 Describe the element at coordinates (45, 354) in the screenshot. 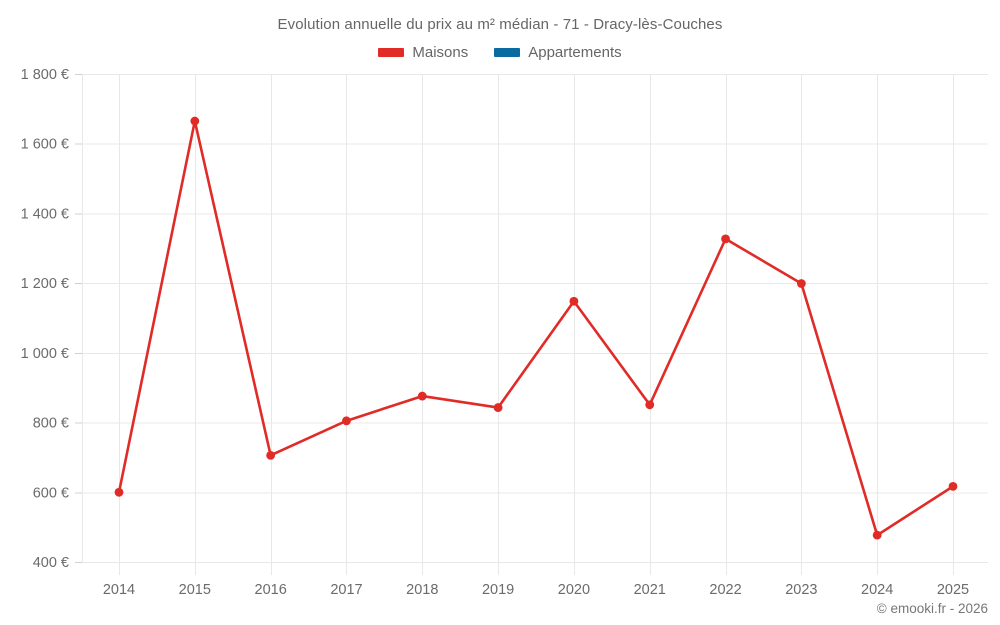

I see `y-tick-label: 1 000 €` at that location.